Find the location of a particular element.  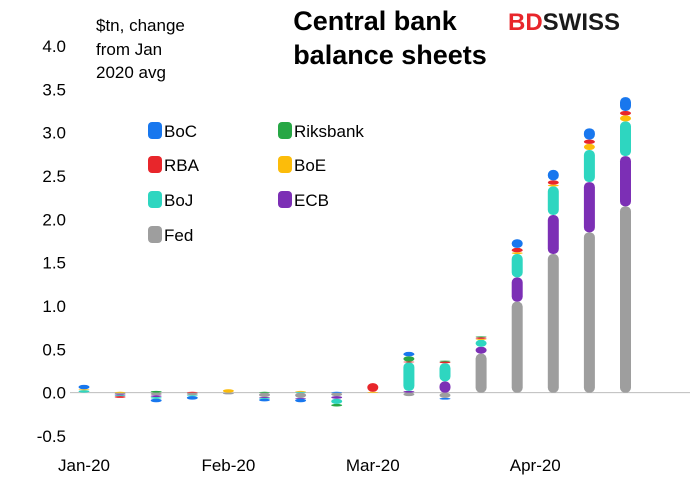

legend: BoC Riksbank RBA BoE BoJ ECB Fed is located at coordinates (256, 183).